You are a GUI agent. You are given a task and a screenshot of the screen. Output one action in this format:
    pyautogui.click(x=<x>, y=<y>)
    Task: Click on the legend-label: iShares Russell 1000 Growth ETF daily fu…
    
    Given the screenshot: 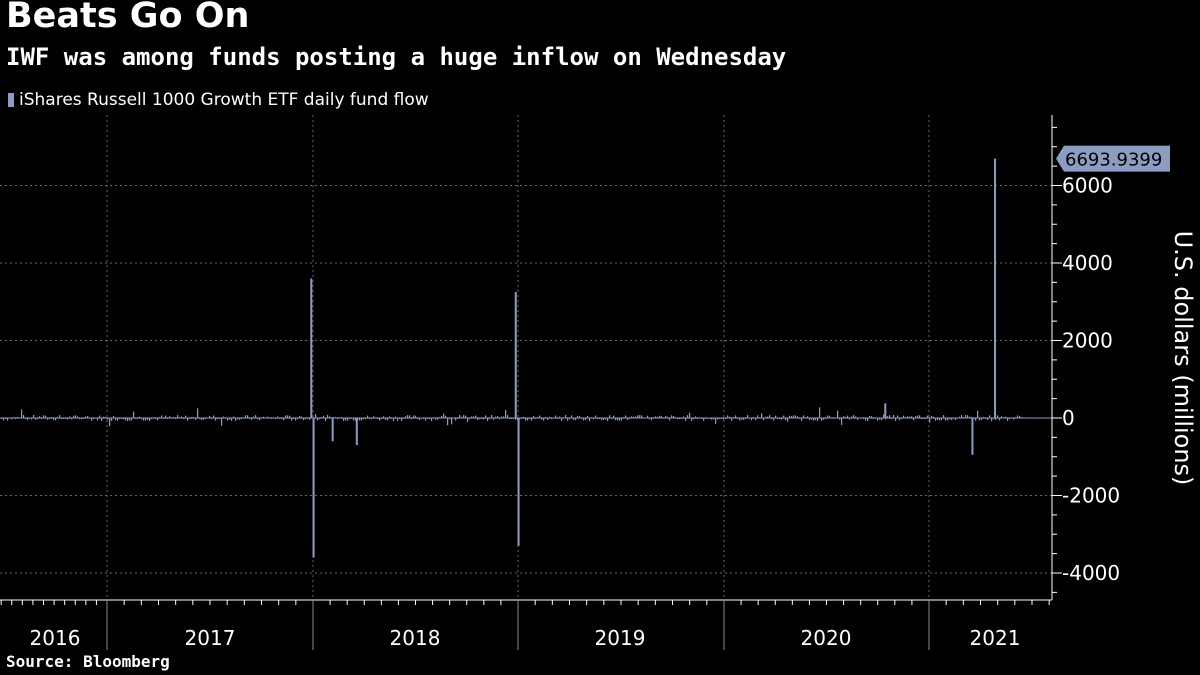 What is the action you would take?
    pyautogui.click(x=224, y=100)
    